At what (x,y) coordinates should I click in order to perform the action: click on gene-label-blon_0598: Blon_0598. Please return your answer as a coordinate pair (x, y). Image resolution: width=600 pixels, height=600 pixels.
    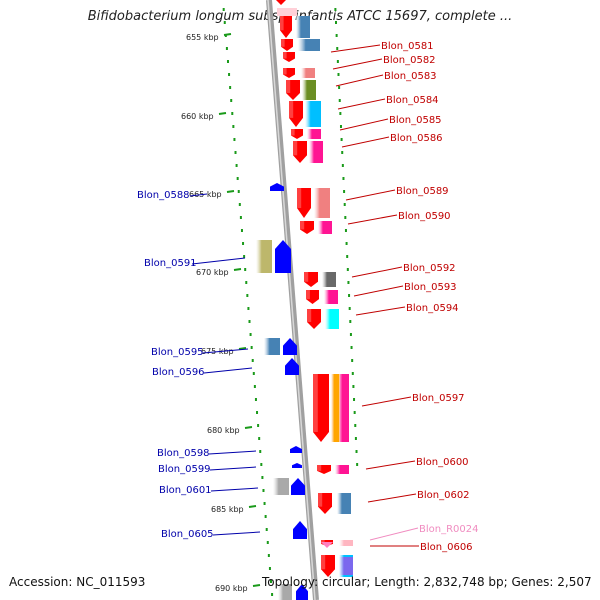
    Looking at the image, I should click on (183, 453).